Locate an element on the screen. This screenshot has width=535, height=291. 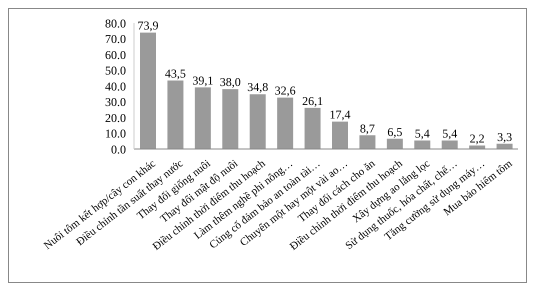
data-label: 73,9 is located at coordinates (148, 25).